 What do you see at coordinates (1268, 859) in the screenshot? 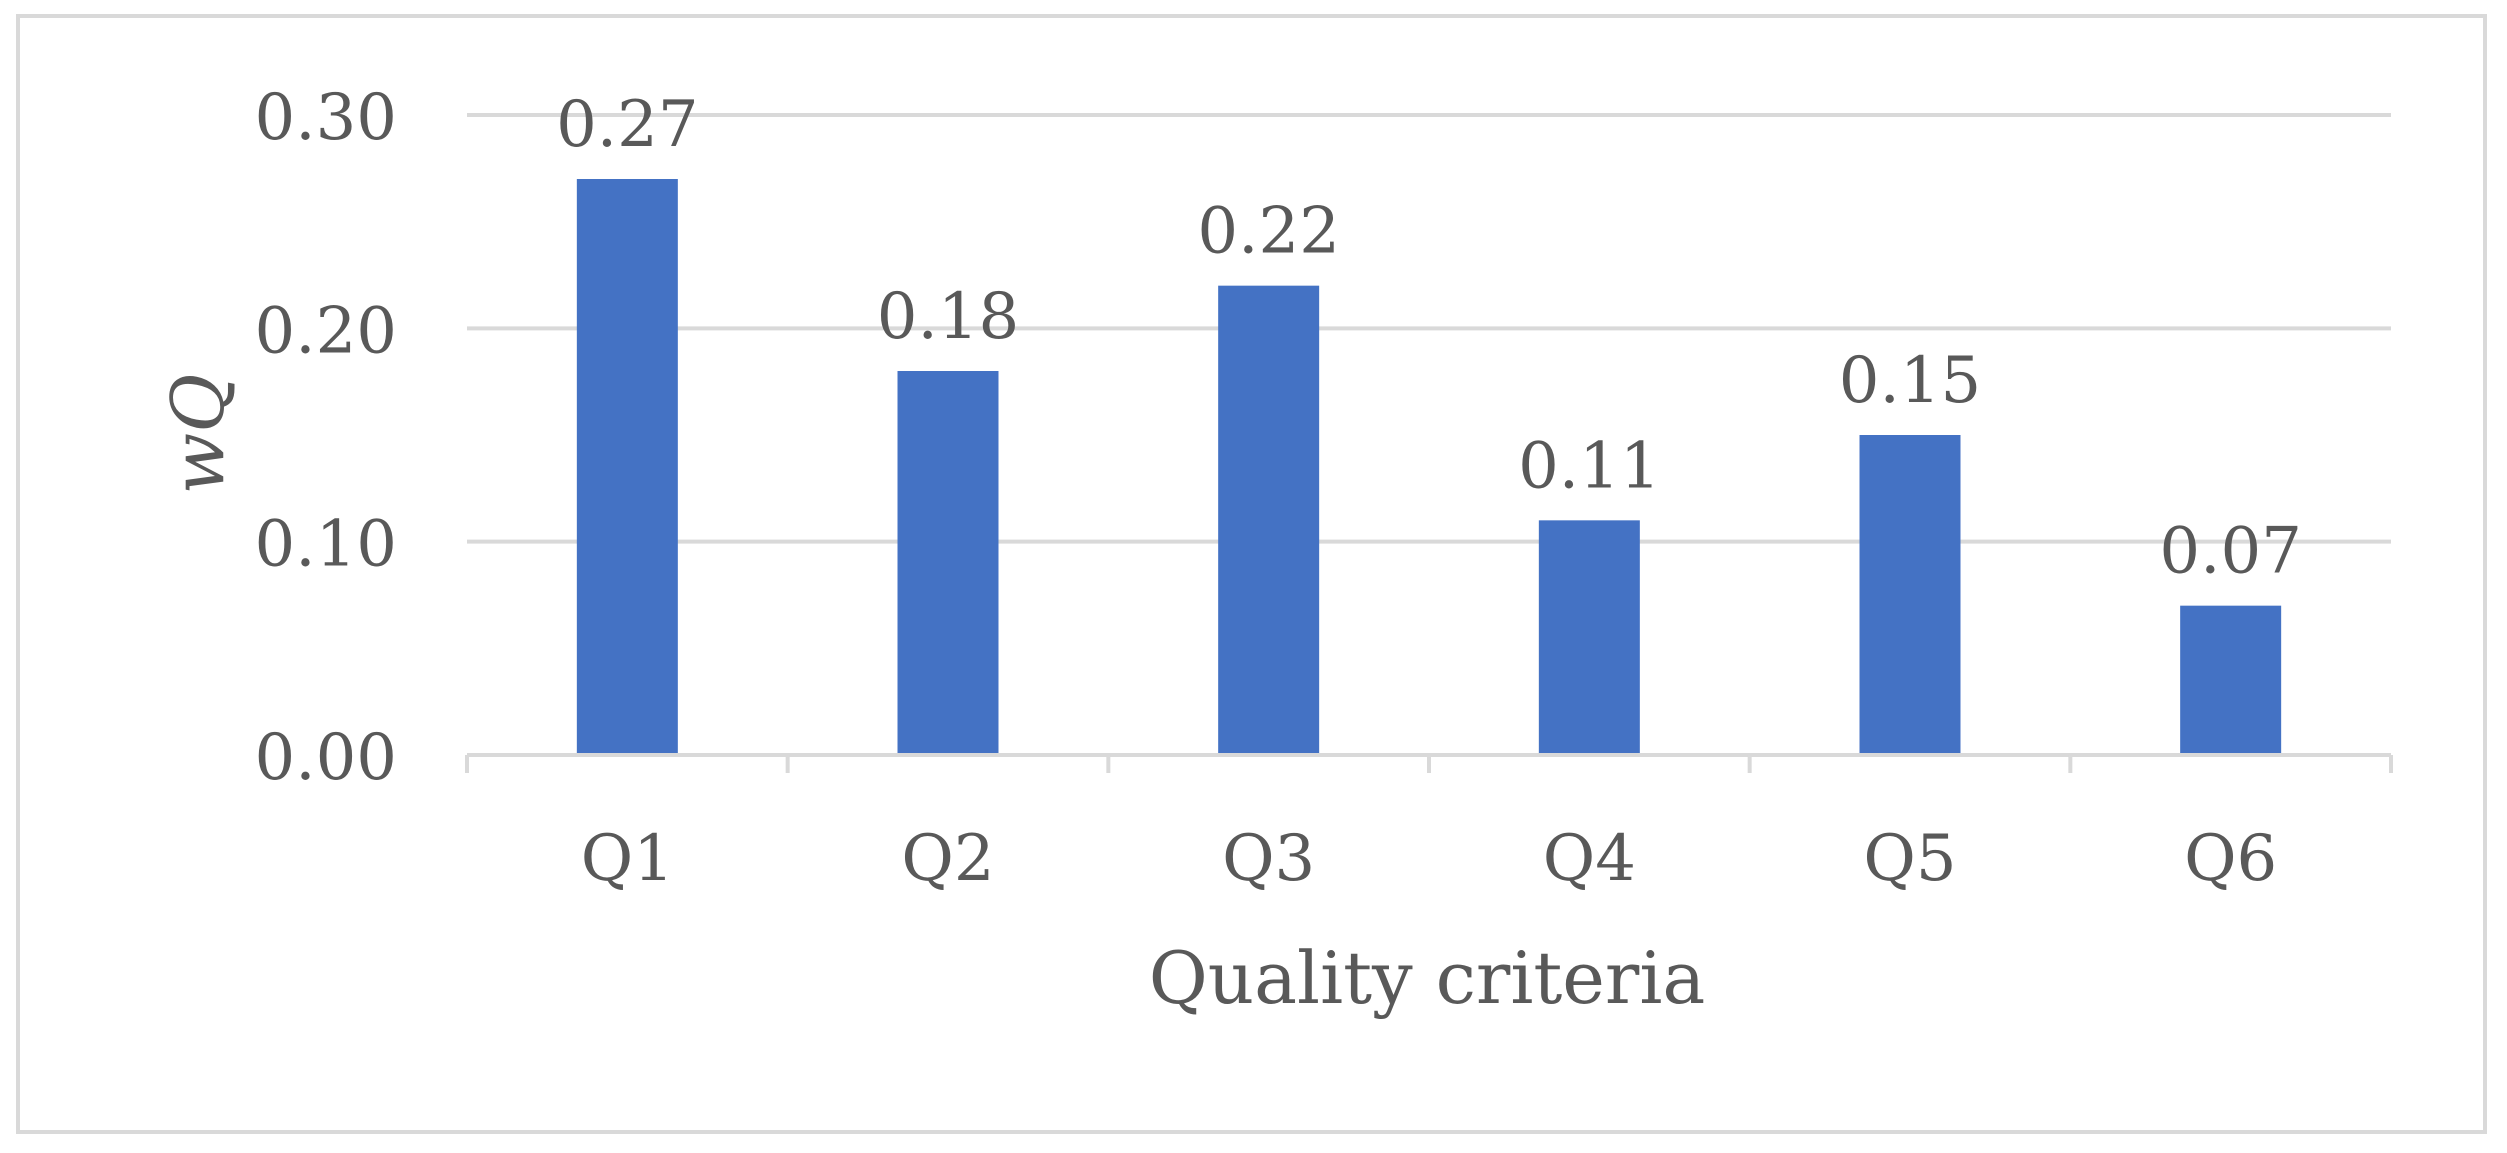
I see `x-tick-label: Q3` at bounding box center [1268, 859].